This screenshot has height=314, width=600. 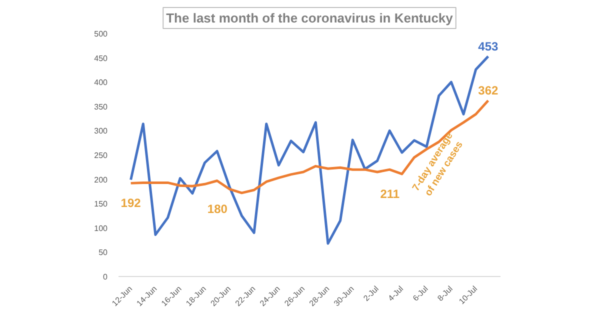 I want to click on annotation: 180, so click(x=217, y=209).